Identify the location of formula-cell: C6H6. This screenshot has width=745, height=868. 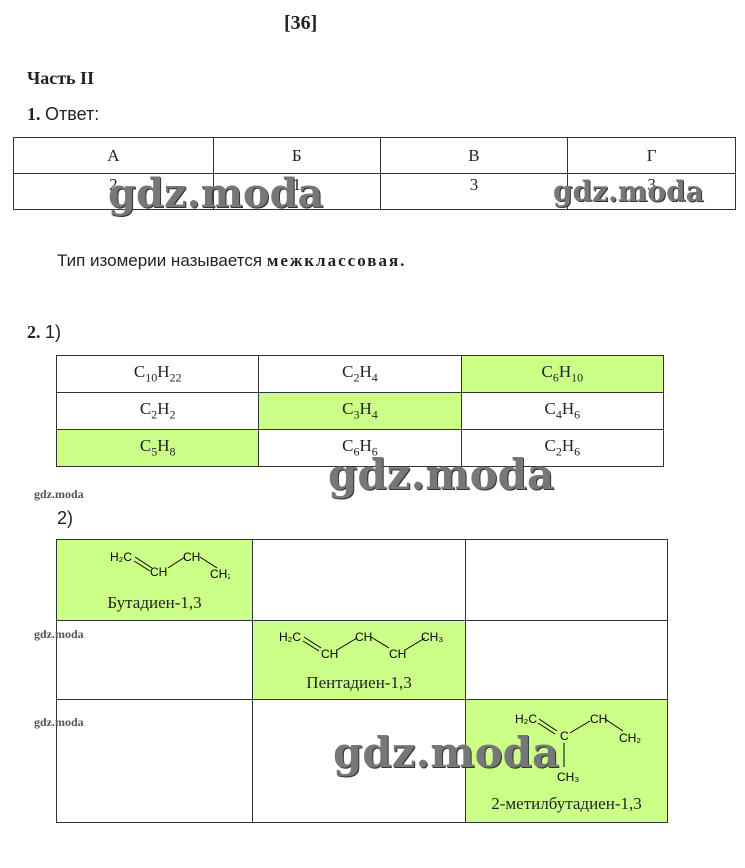
(360, 448).